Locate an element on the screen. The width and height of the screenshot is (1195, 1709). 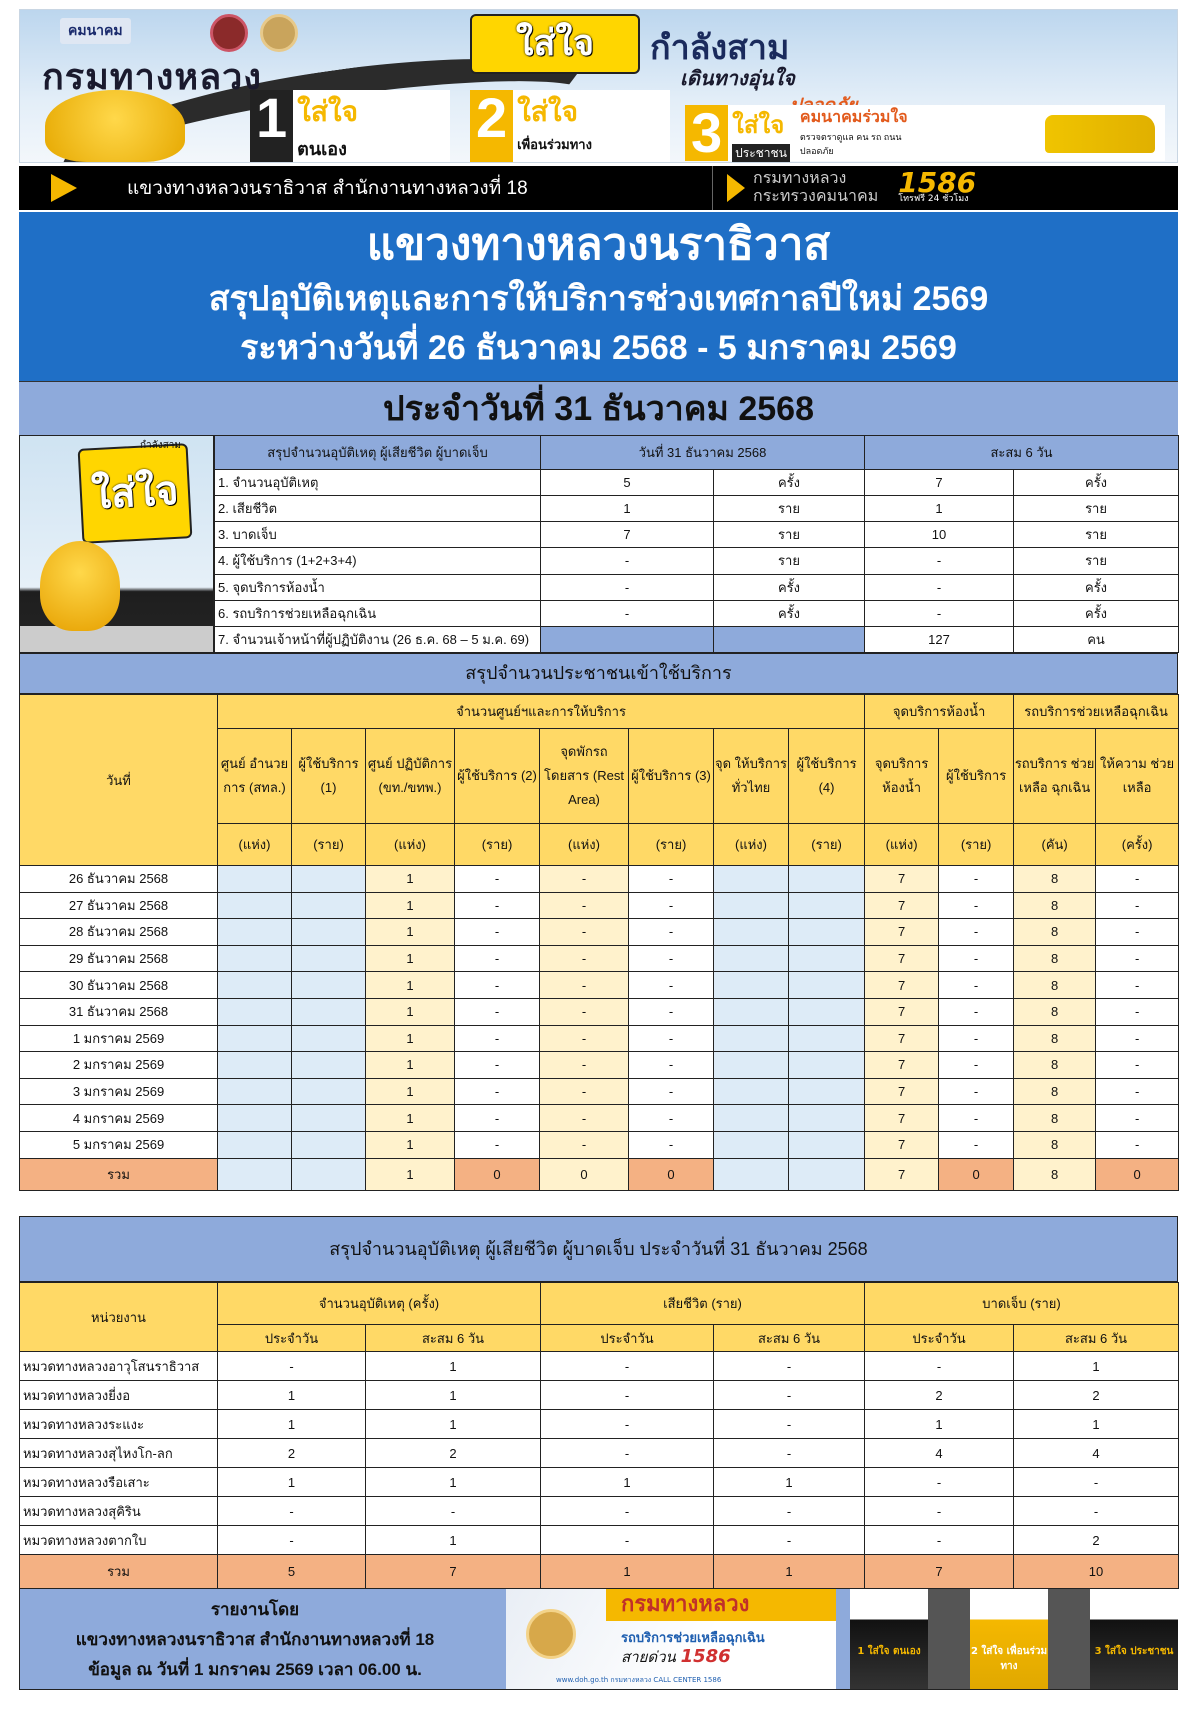
accident-row: หมวดทางหลวงอาวุโสนราธิวาส -1- - -1 is located at coordinates (599, 1366).